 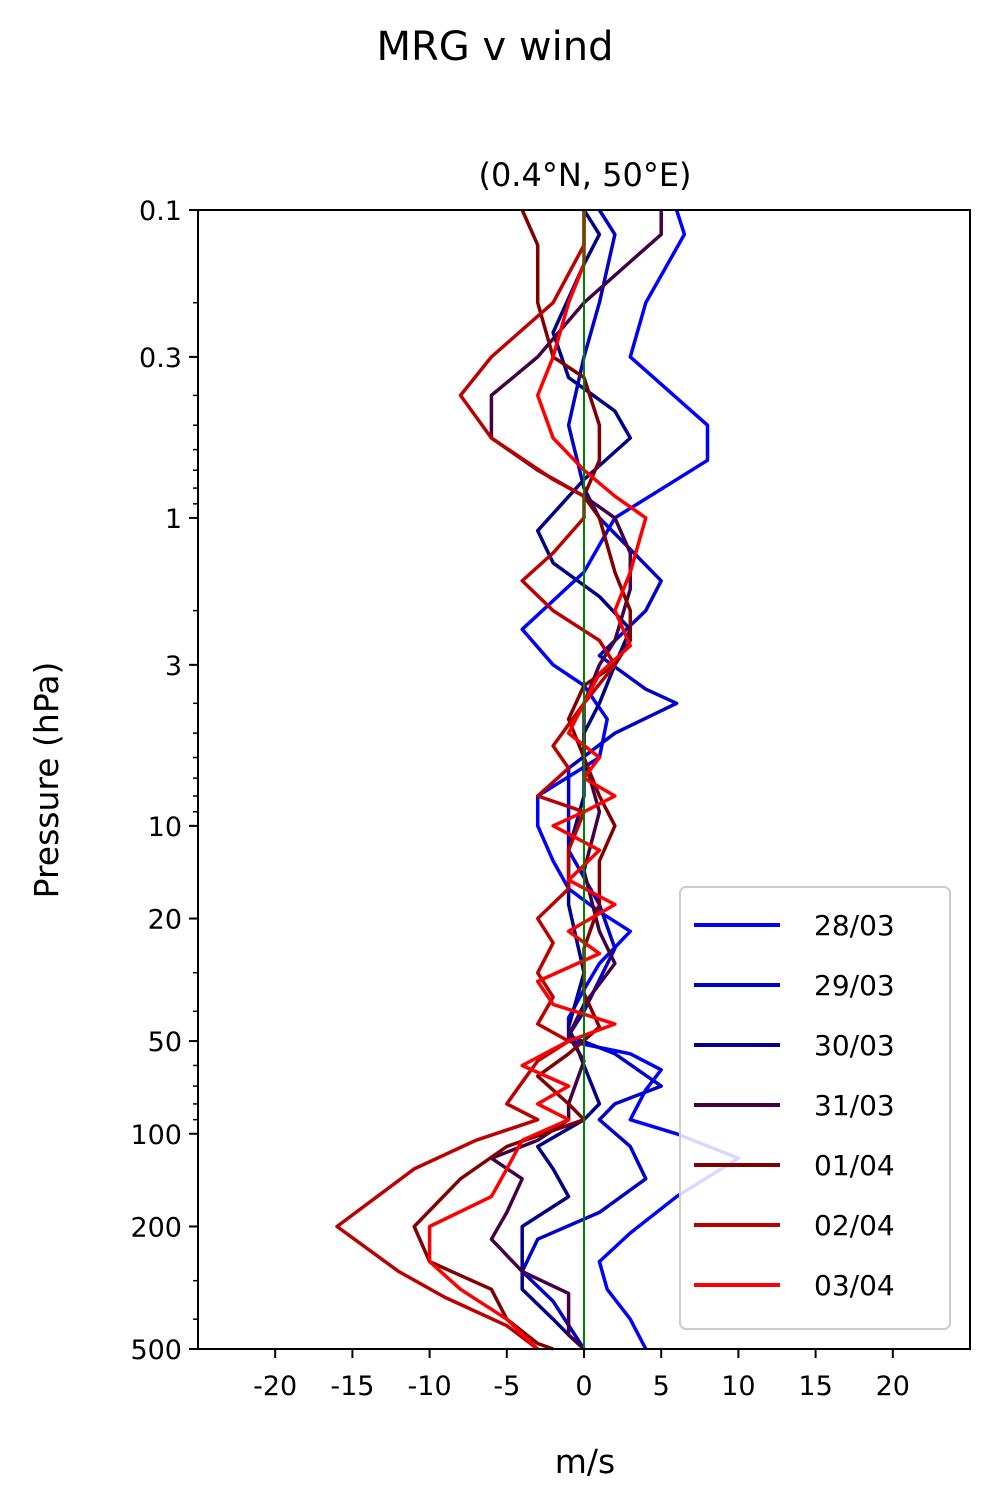 I want to click on x-tick-label: 0, so click(x=583, y=1386).